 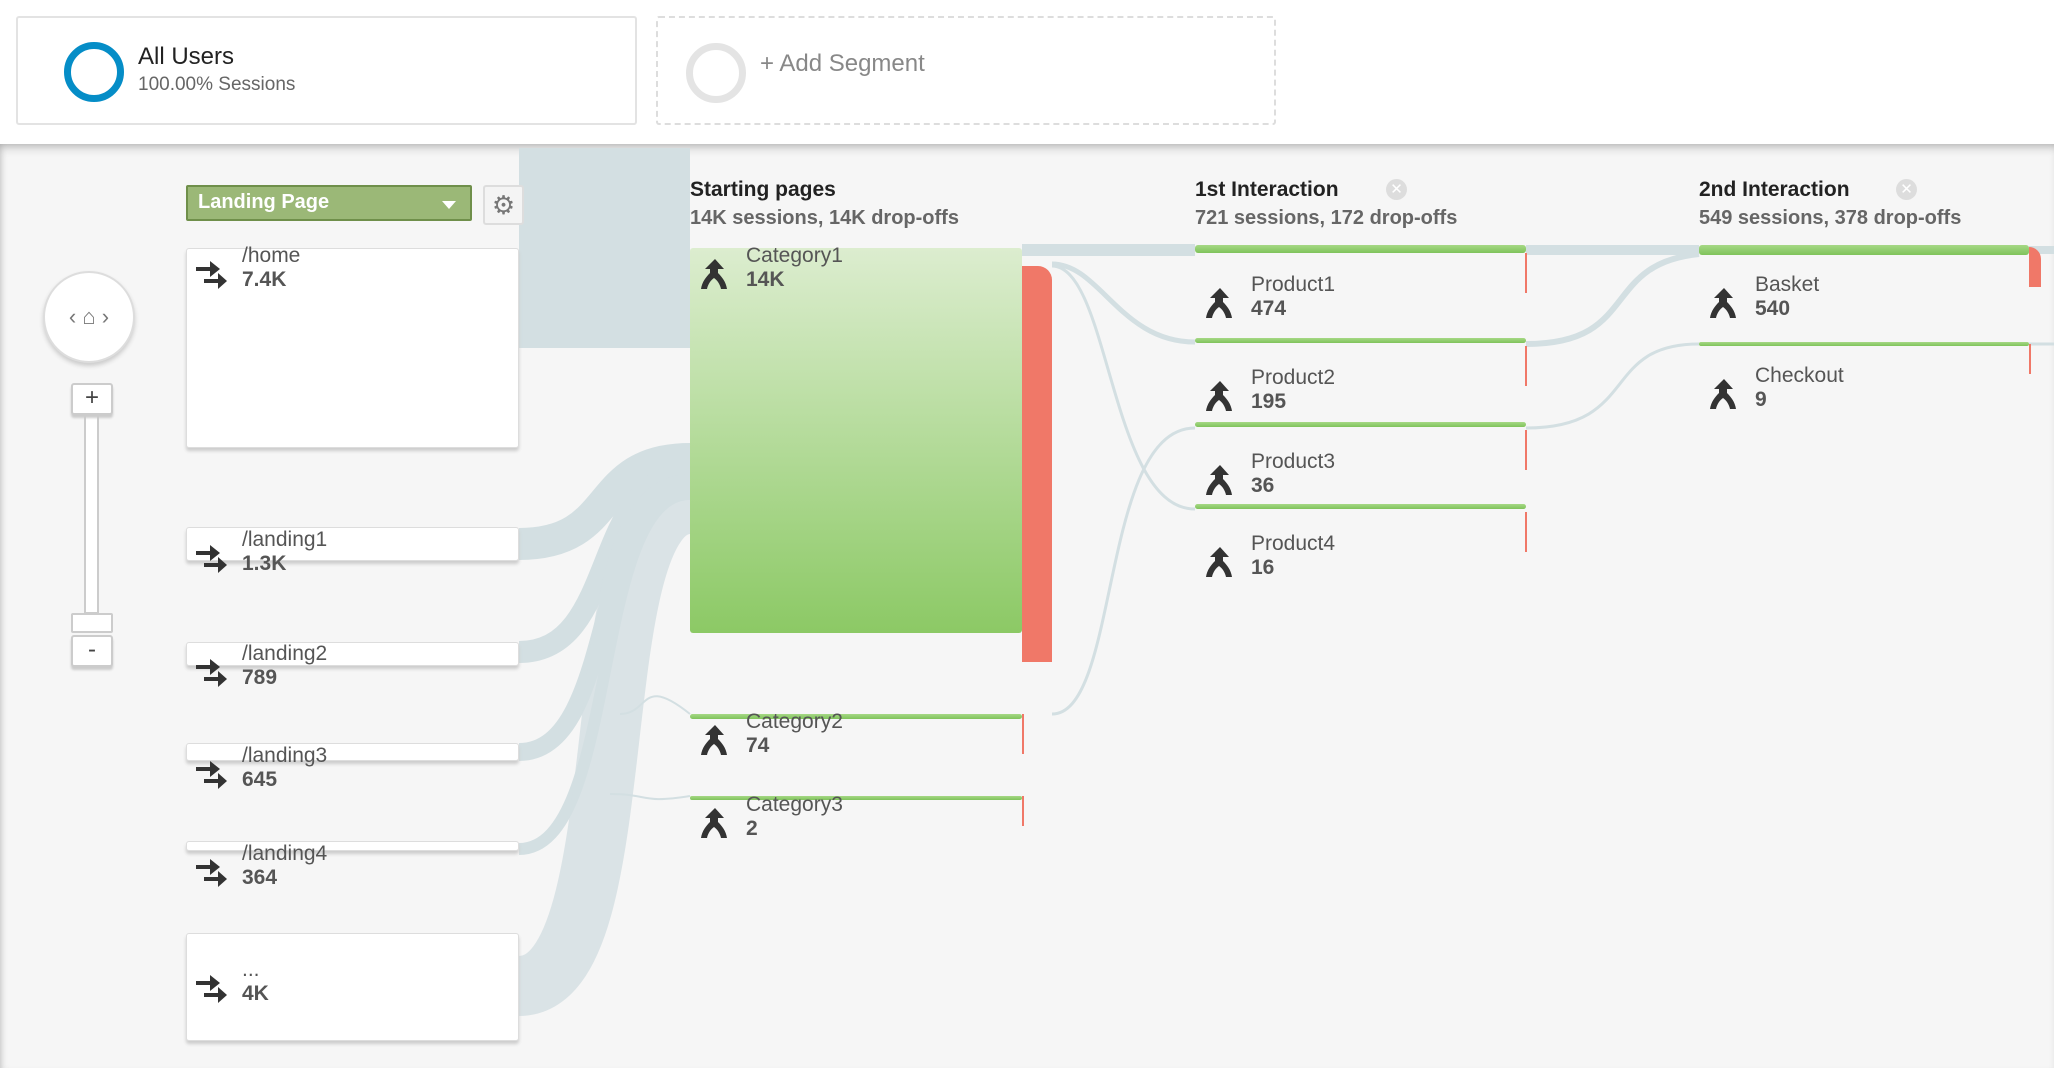 What do you see at coordinates (260, 677) in the screenshot?
I see `node-value: 789` at bounding box center [260, 677].